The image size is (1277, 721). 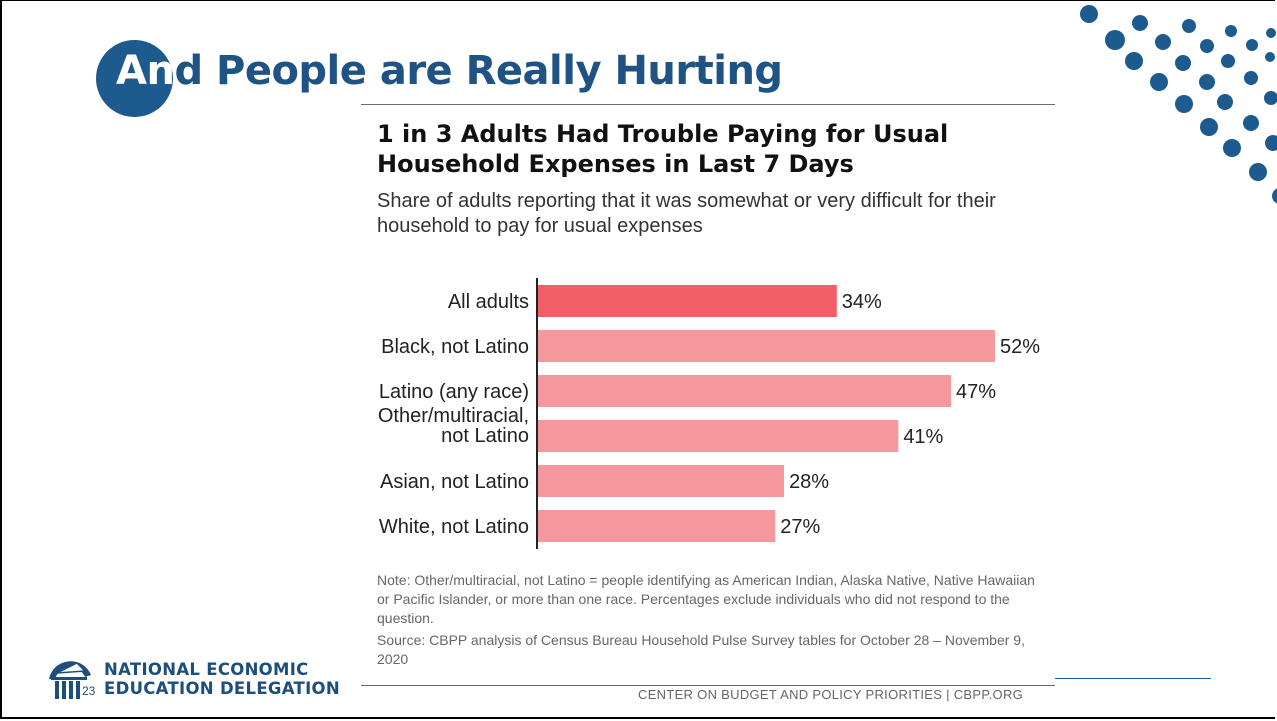 What do you see at coordinates (485, 436) in the screenshot?
I see `category-label-3-line-1: not Latino` at bounding box center [485, 436].